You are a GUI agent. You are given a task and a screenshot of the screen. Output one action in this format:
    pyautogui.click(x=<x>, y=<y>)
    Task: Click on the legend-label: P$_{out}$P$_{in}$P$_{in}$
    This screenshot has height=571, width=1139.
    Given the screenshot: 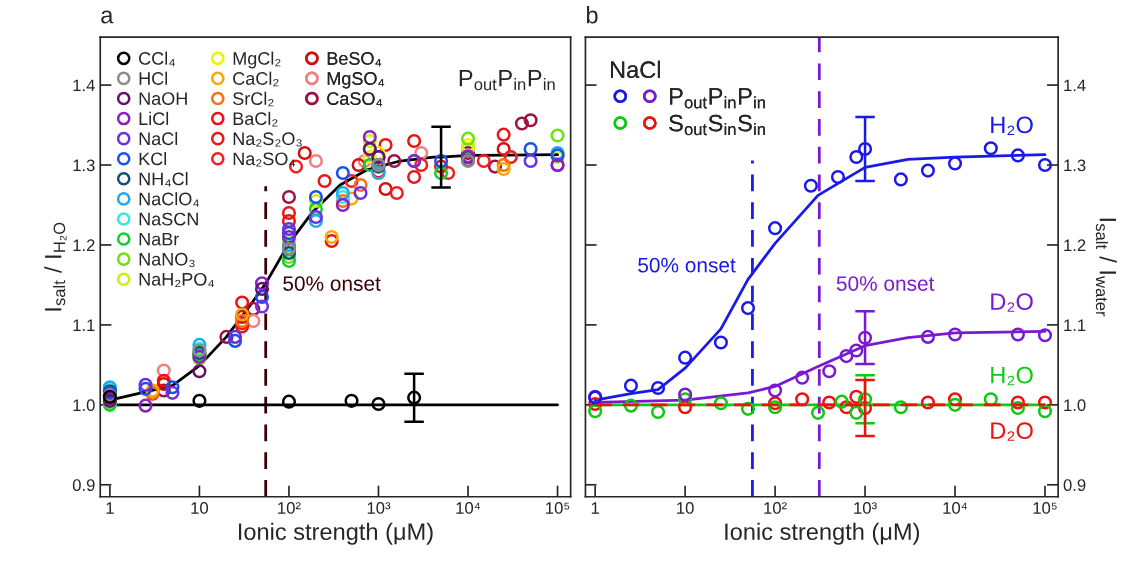 What is the action you would take?
    pyautogui.click(x=717, y=98)
    